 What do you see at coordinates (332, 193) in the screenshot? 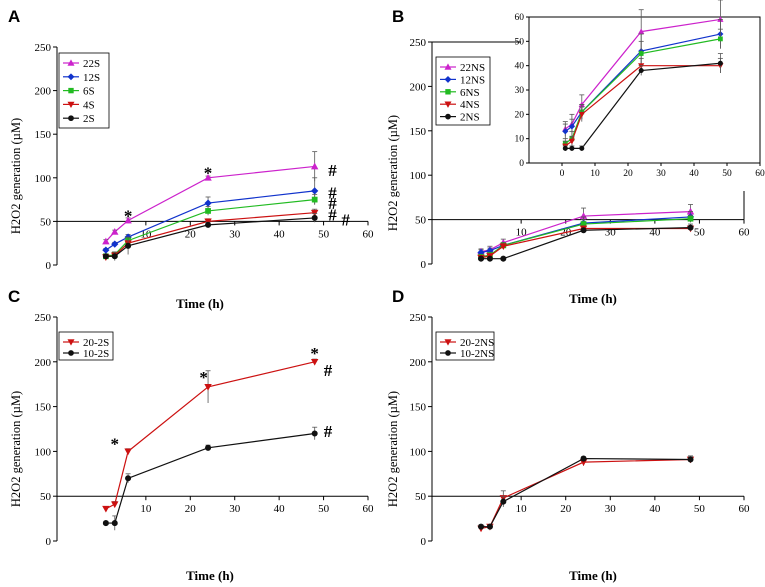
I see `annotation-3: #` at bounding box center [332, 193].